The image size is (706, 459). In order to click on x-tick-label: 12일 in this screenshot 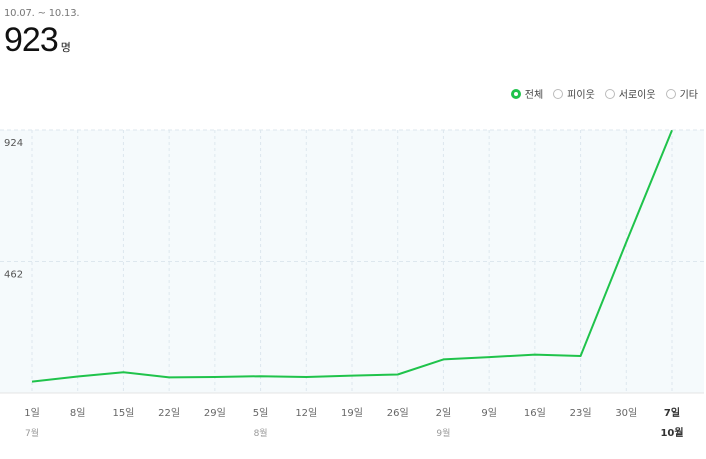, I will do `click(306, 413)`.